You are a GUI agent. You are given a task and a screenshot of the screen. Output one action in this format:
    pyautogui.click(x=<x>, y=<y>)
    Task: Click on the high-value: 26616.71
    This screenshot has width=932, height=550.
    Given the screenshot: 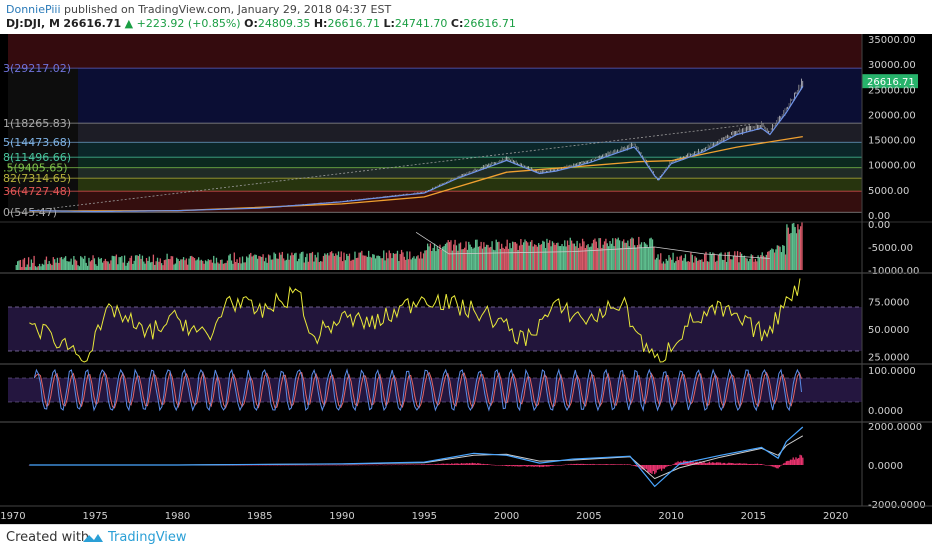 What is the action you would take?
    pyautogui.click(x=353, y=23)
    